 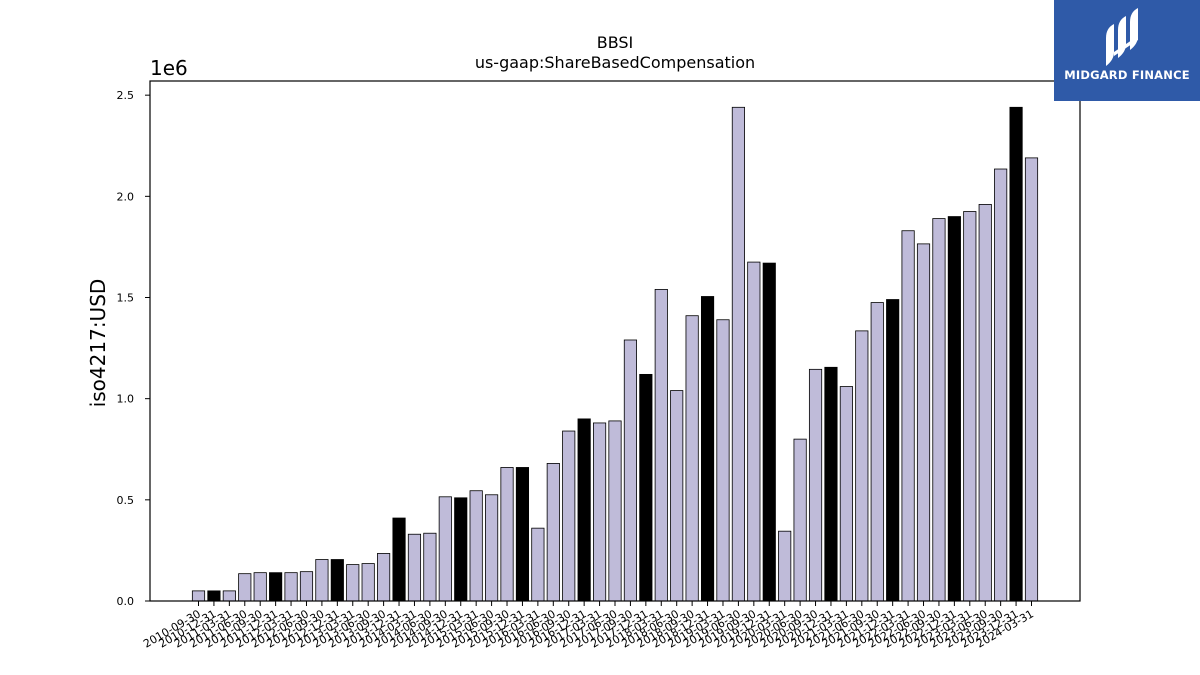 I want to click on midgard-logo-icon, so click(x=1122, y=37).